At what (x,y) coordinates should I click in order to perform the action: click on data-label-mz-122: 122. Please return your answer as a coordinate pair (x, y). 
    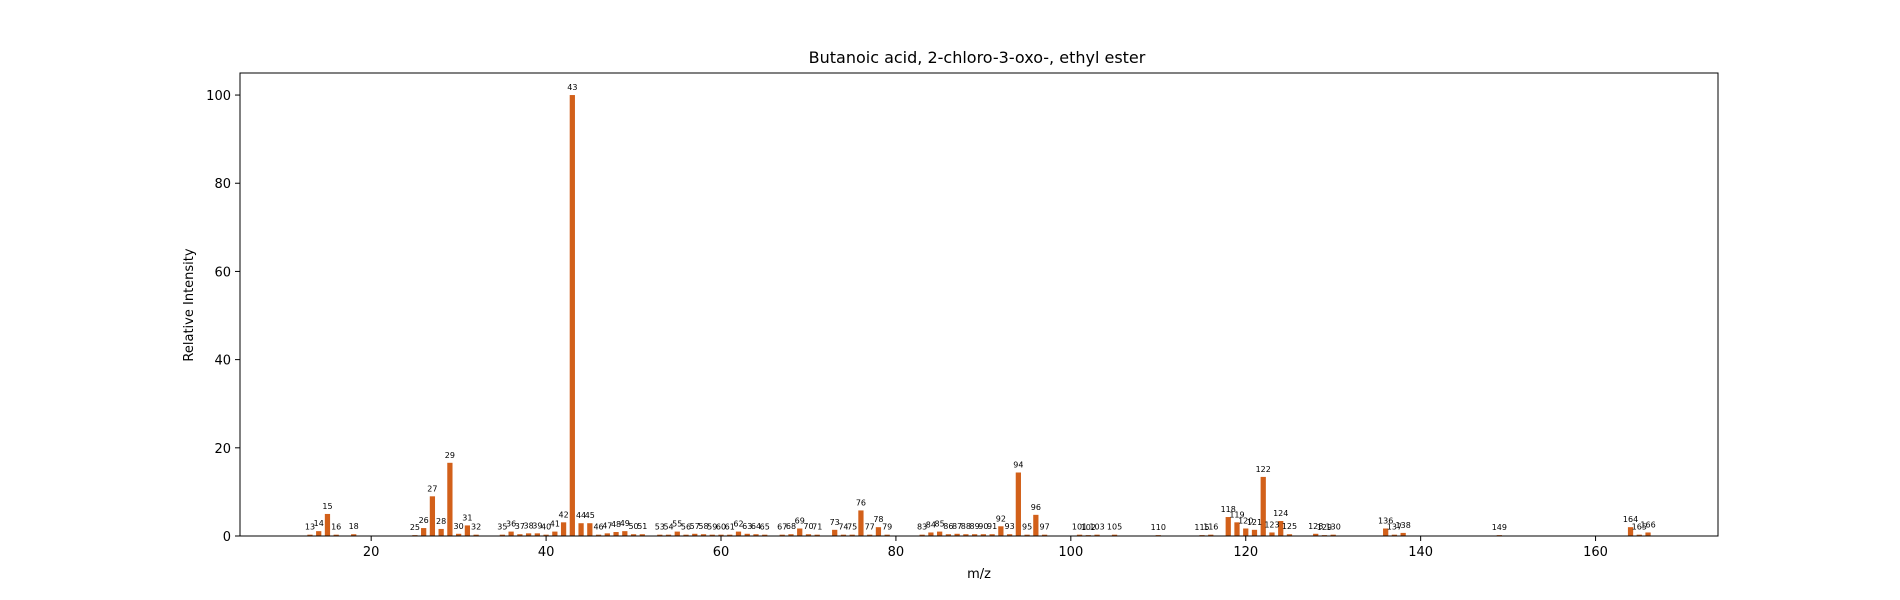
    Looking at the image, I should click on (1263, 469).